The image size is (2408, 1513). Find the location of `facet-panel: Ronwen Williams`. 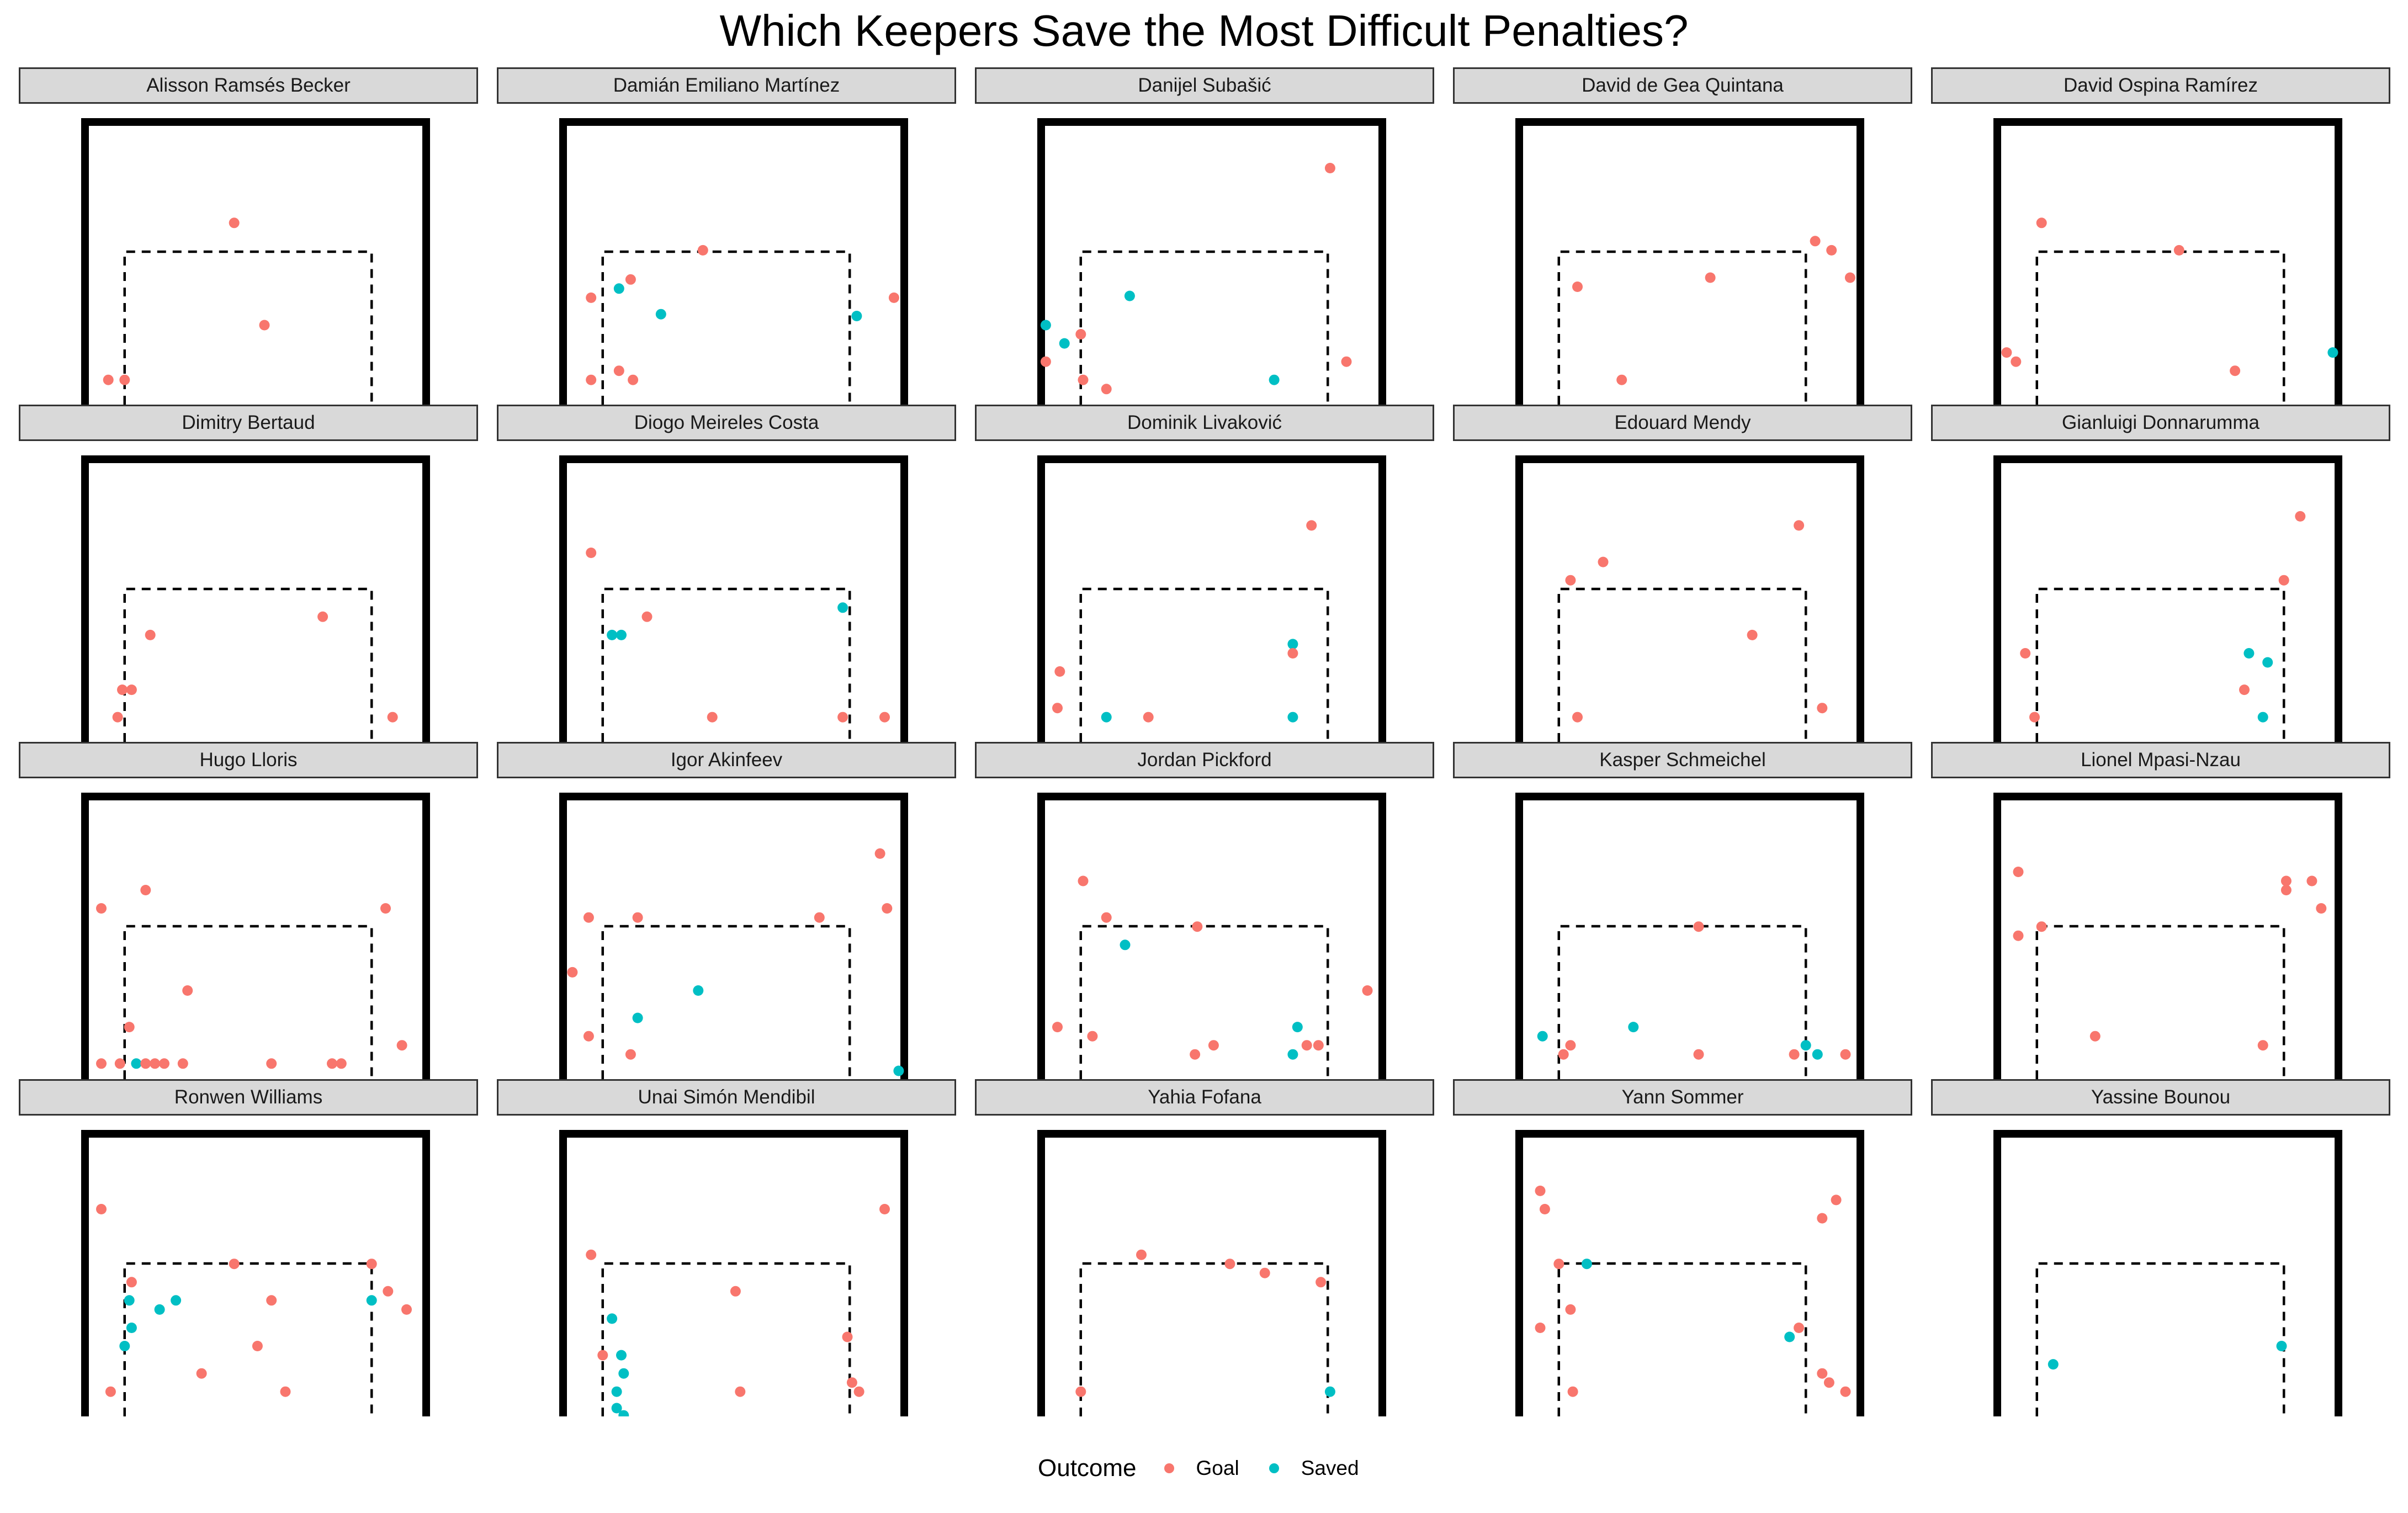

facet-panel: Ronwen Williams is located at coordinates (249, 1248).